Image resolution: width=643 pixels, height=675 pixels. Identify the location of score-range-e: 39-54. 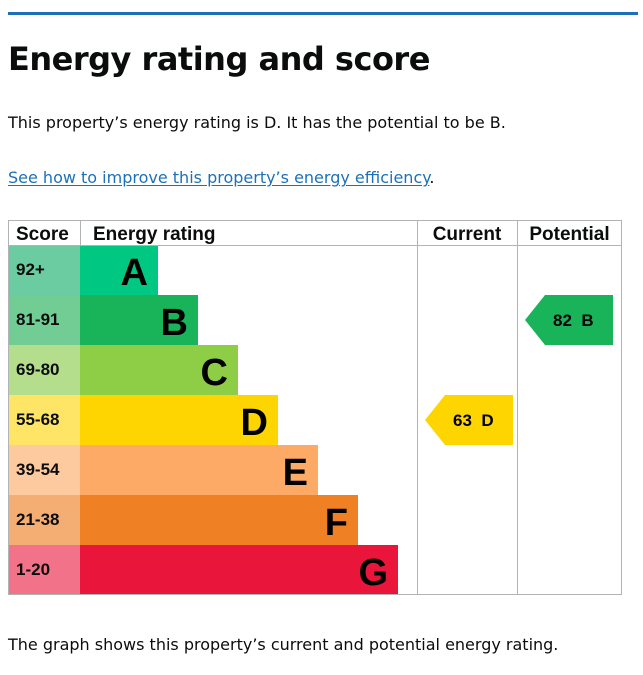
(38, 469).